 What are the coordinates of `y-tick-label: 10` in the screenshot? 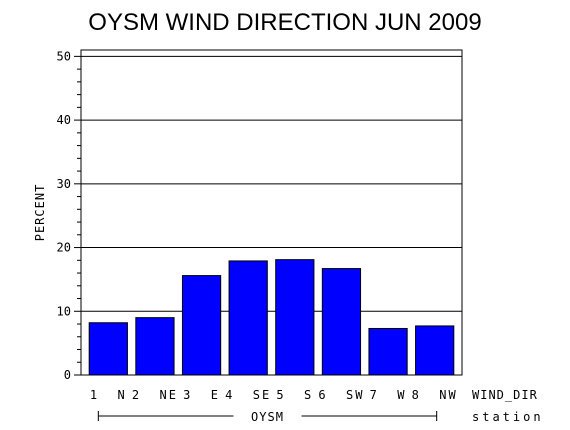 It's located at (64, 311).